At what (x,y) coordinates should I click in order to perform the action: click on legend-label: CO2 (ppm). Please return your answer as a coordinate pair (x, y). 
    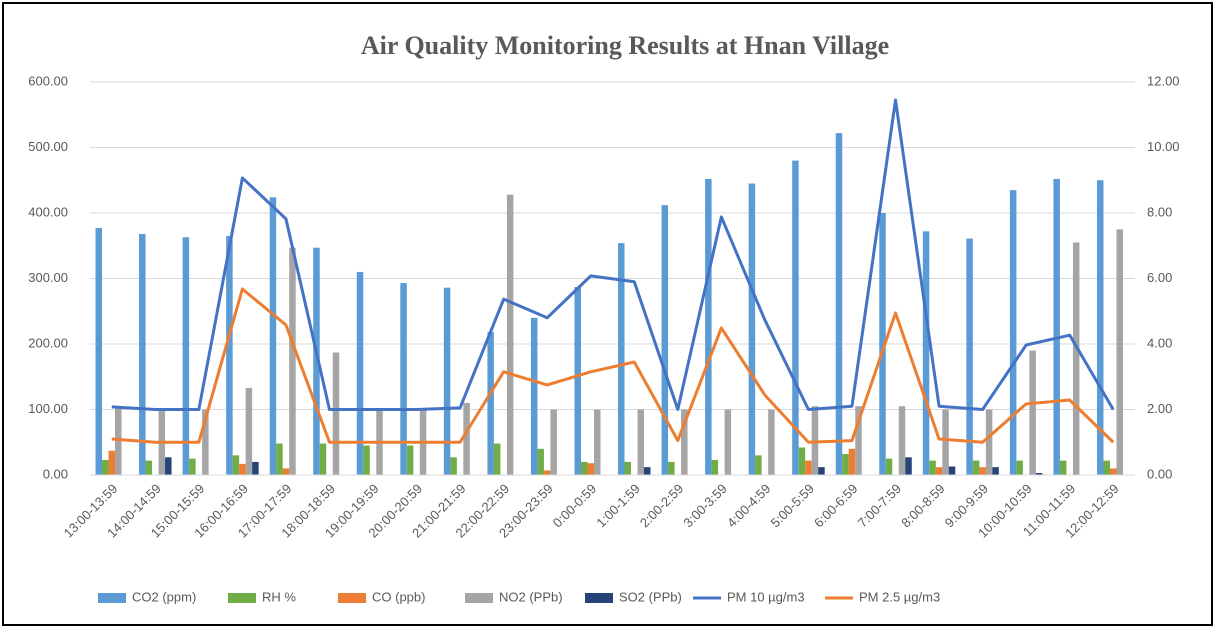
    Looking at the image, I should click on (164, 596).